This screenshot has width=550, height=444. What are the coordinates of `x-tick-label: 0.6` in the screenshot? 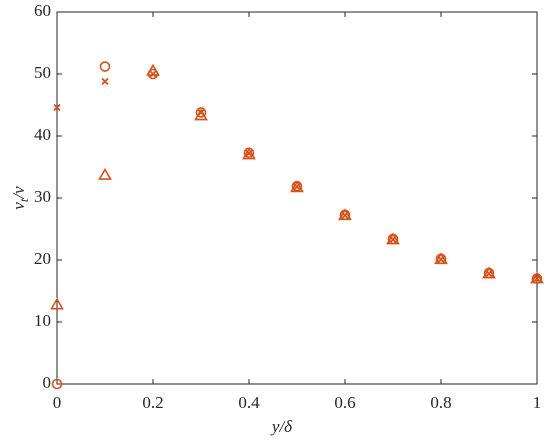 It's located at (344, 402).